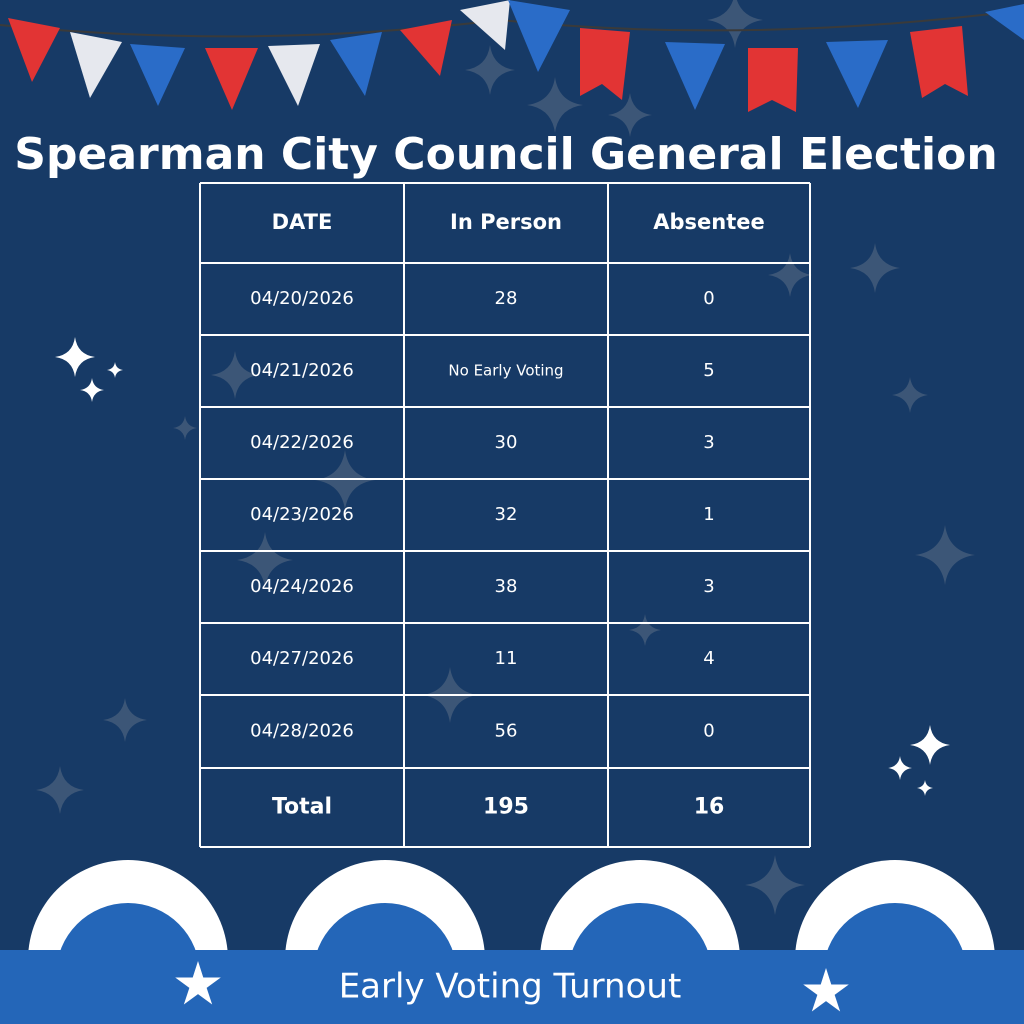 This screenshot has width=1024, height=1024. Describe the element at coordinates (708, 370) in the screenshot. I see `table-cell: 5` at that location.